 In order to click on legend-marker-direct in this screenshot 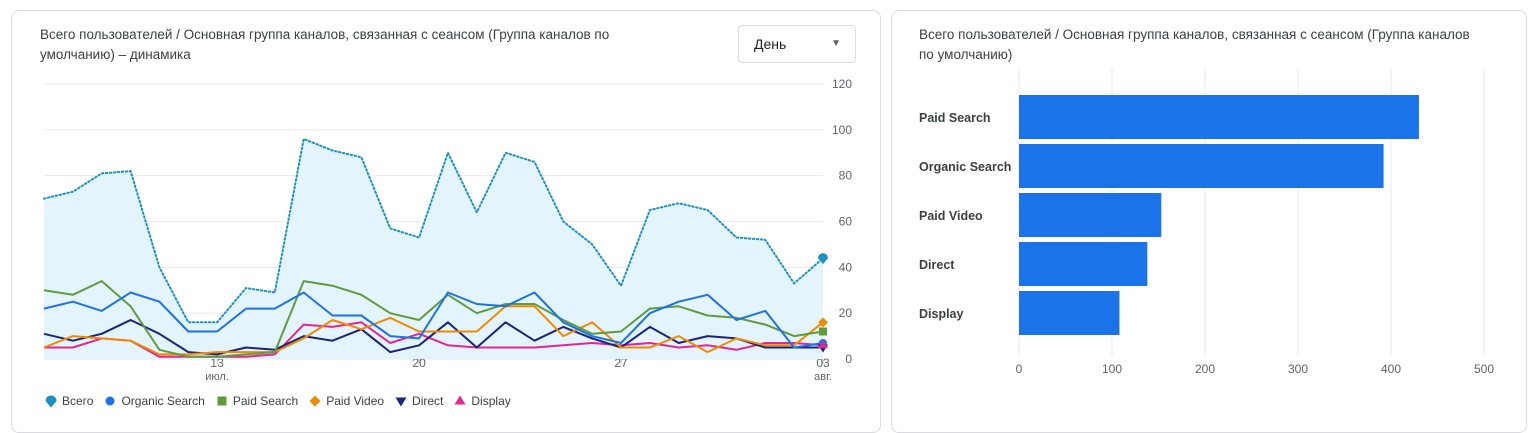, I will do `click(401, 402)`.